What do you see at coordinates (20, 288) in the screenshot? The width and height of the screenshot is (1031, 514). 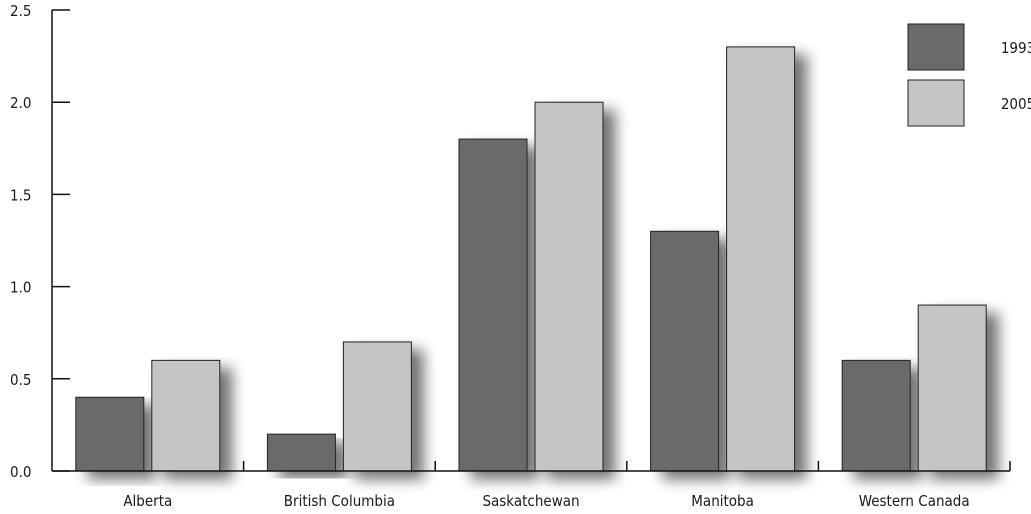 I see `y-tick-label: 1.0` at bounding box center [20, 288].